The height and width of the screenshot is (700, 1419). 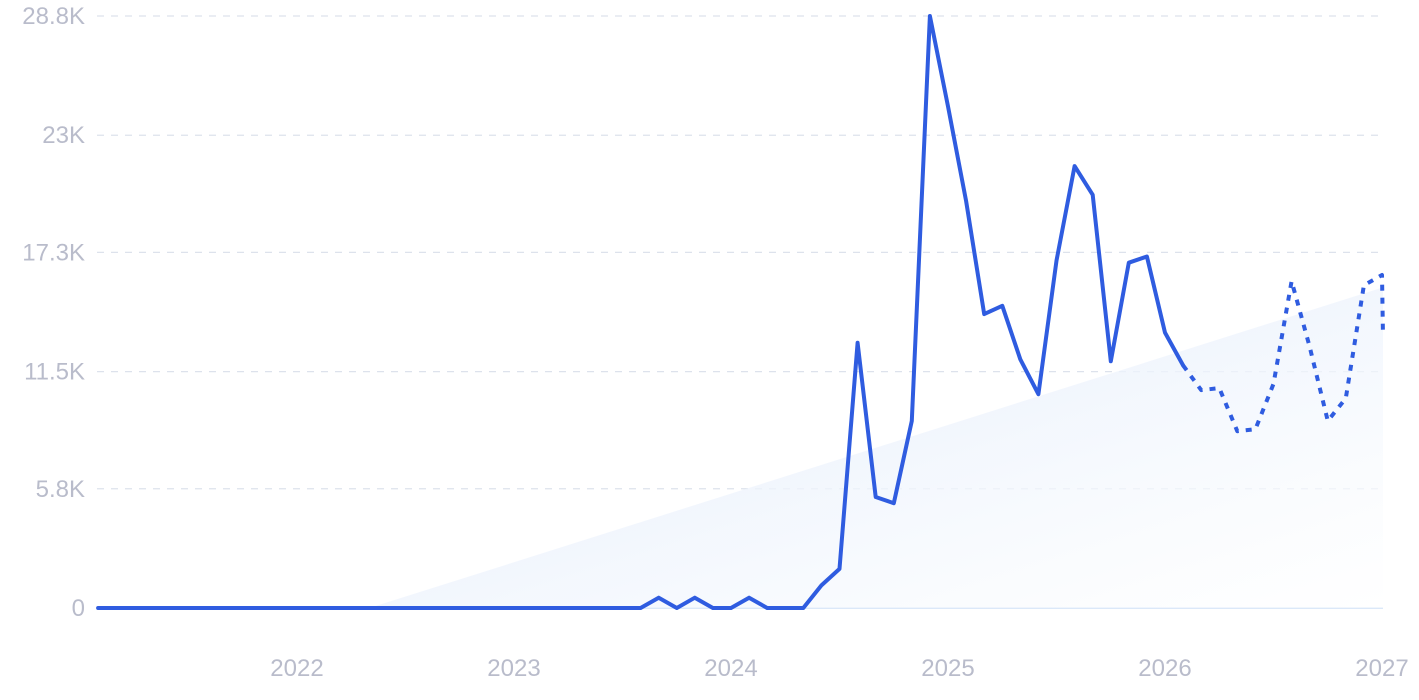 What do you see at coordinates (1381, 668) in the screenshot?
I see `x-tick-label: 2027` at bounding box center [1381, 668].